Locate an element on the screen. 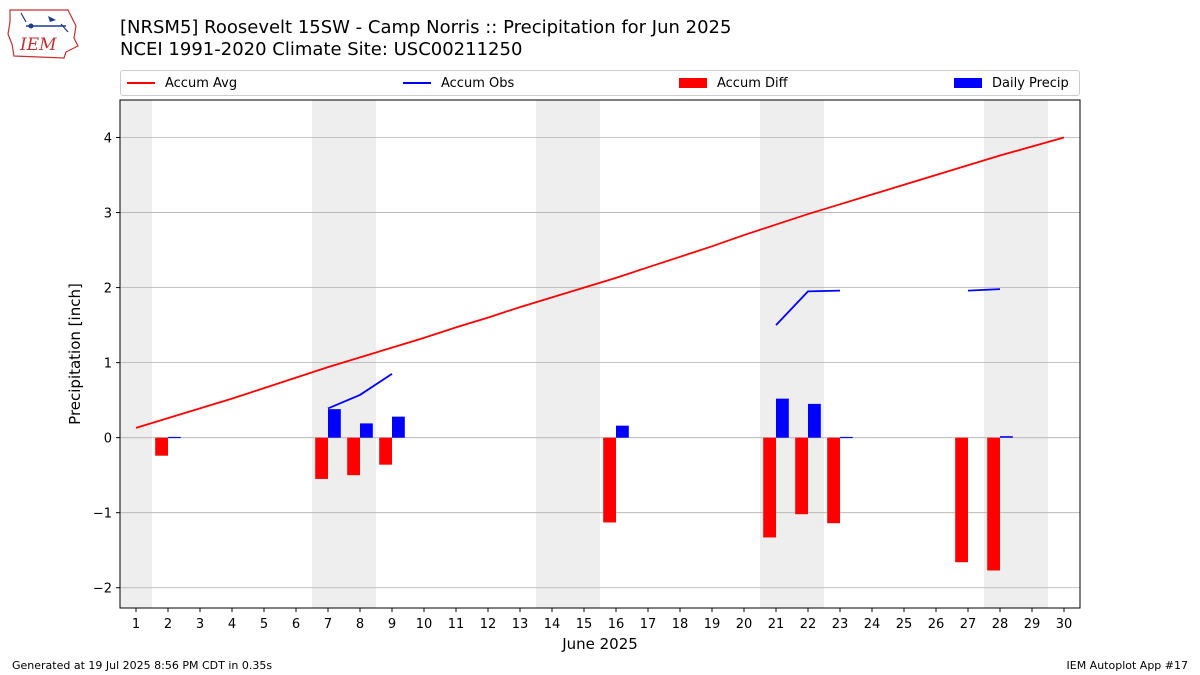  y-tick-label: −2 is located at coordinates (102, 589).